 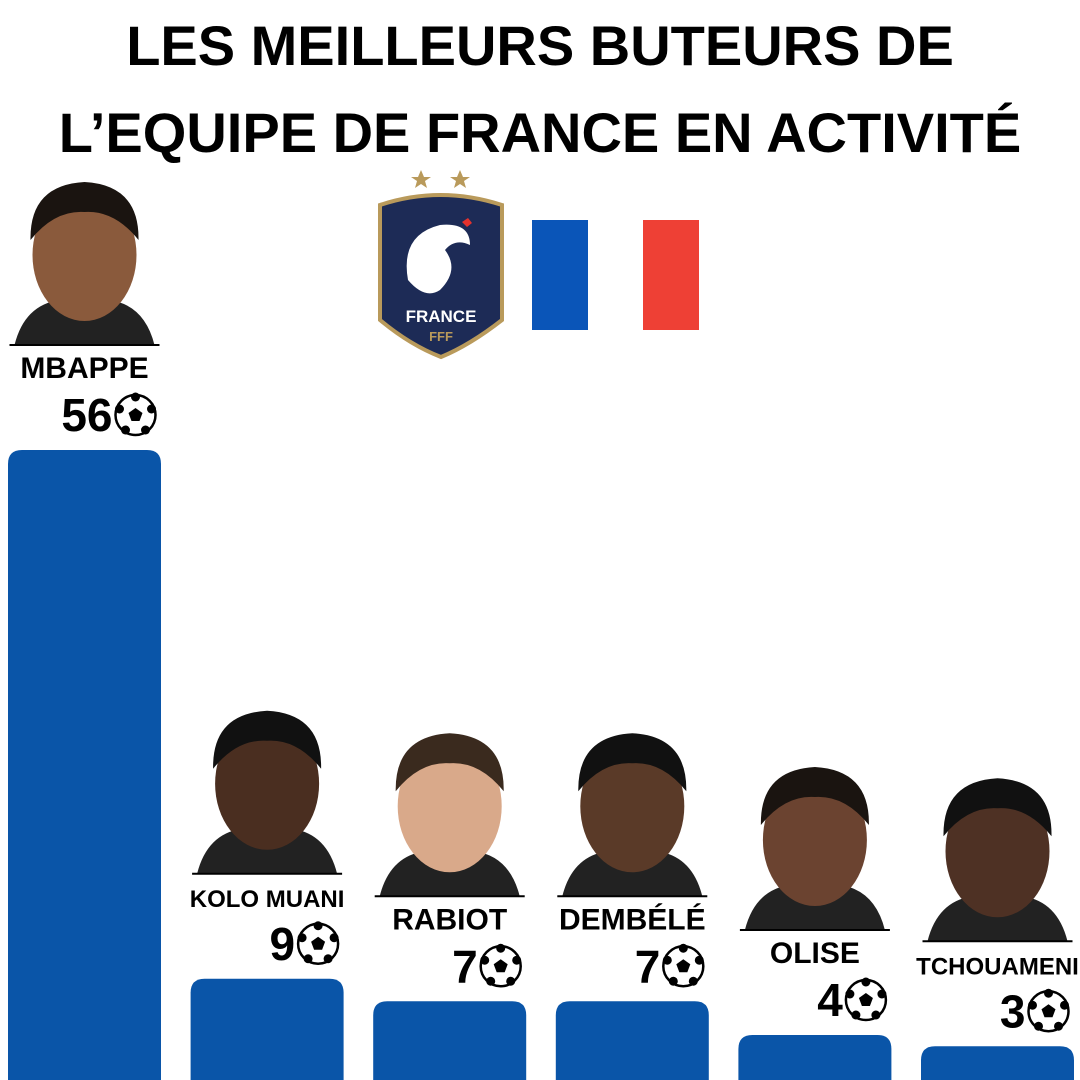 I want to click on flag-blue, so click(x=560, y=275).